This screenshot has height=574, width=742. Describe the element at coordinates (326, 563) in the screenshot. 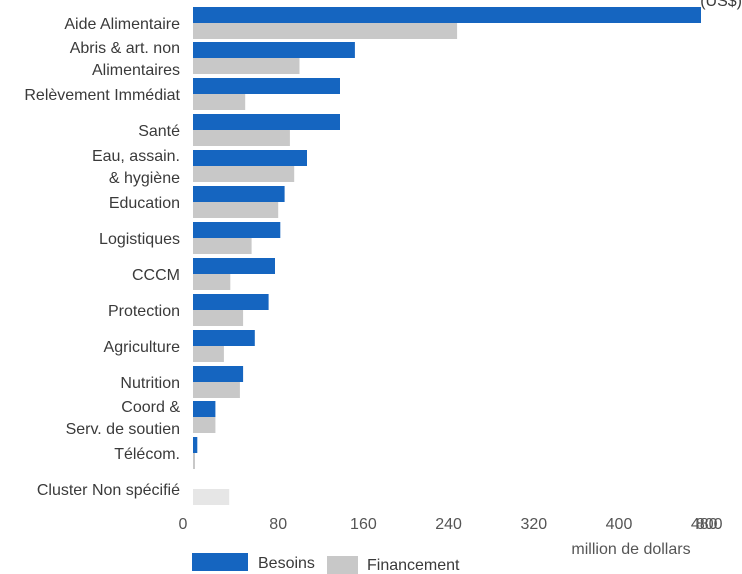

I see `legend: Besoins Financement` at that location.